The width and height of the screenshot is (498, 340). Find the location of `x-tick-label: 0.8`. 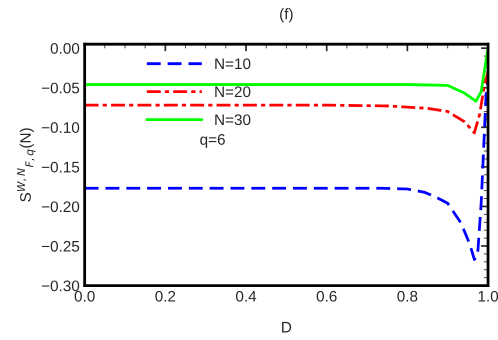

x-tick-label: 0.8 is located at coordinates (407, 296).